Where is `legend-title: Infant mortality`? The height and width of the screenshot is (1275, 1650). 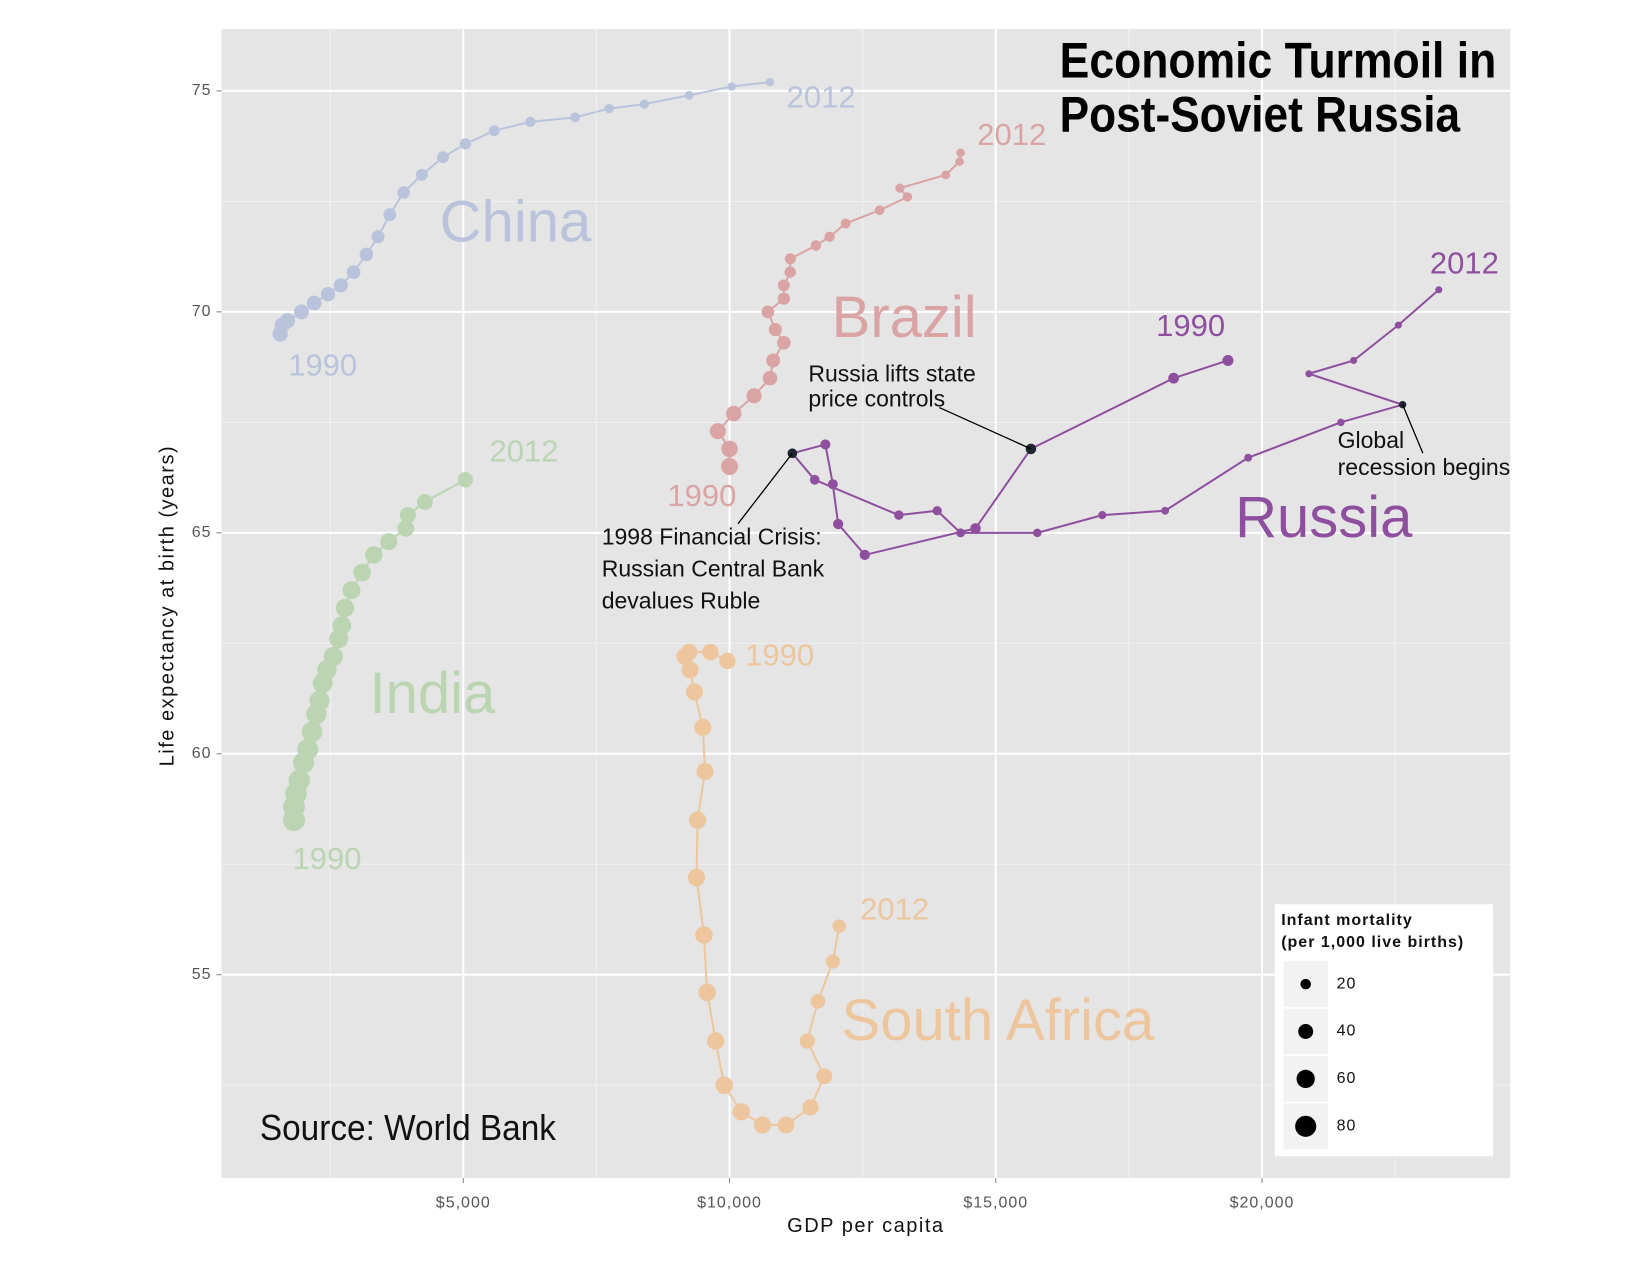
legend-title: Infant mortality is located at coordinates (1347, 920).